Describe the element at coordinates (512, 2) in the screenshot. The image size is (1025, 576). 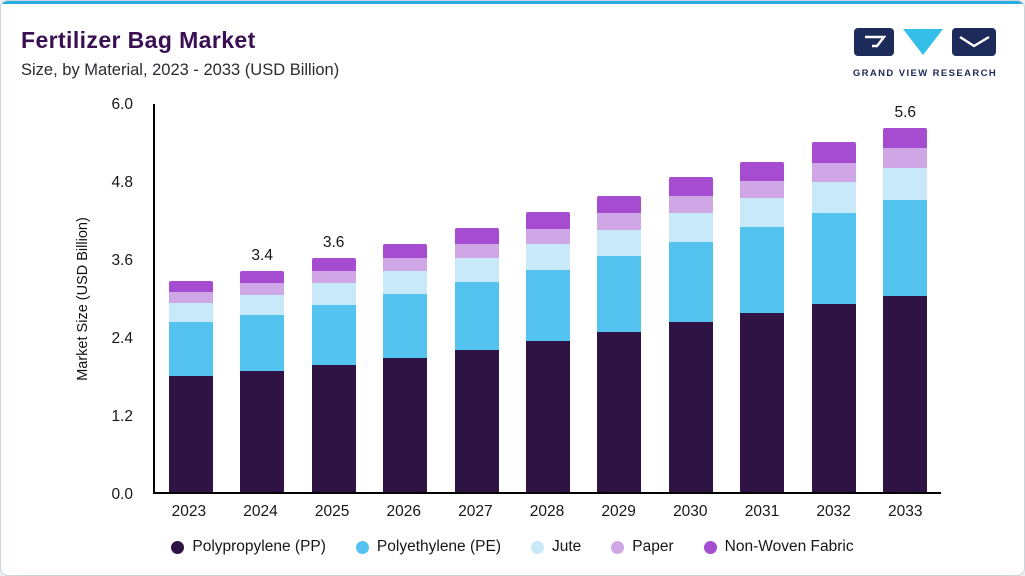
I see `top-accent-line` at that location.